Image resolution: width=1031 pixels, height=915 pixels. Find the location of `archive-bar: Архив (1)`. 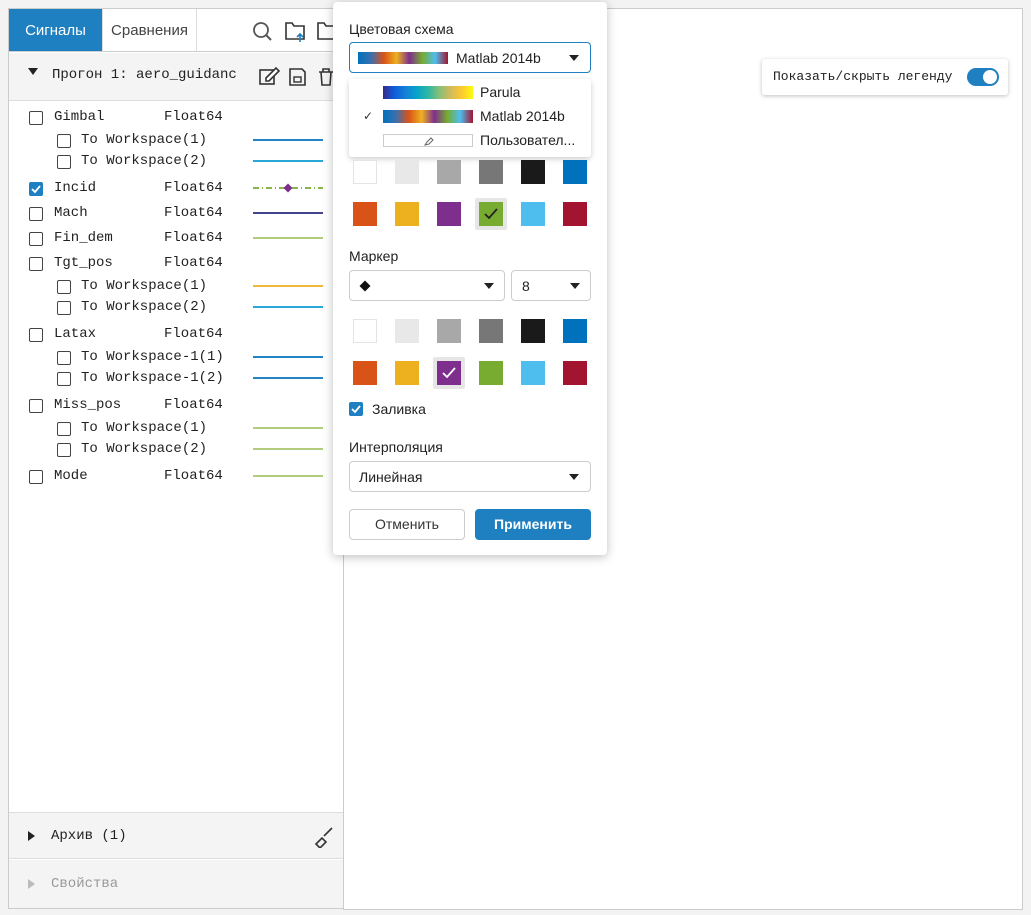

archive-bar: Архив (1) is located at coordinates (176, 835).